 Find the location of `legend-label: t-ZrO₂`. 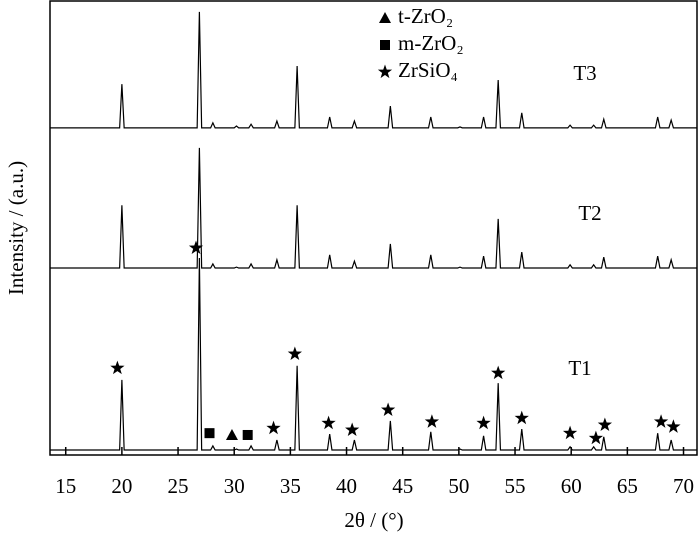

legend-label: t-ZrO₂ is located at coordinates (425, 16).